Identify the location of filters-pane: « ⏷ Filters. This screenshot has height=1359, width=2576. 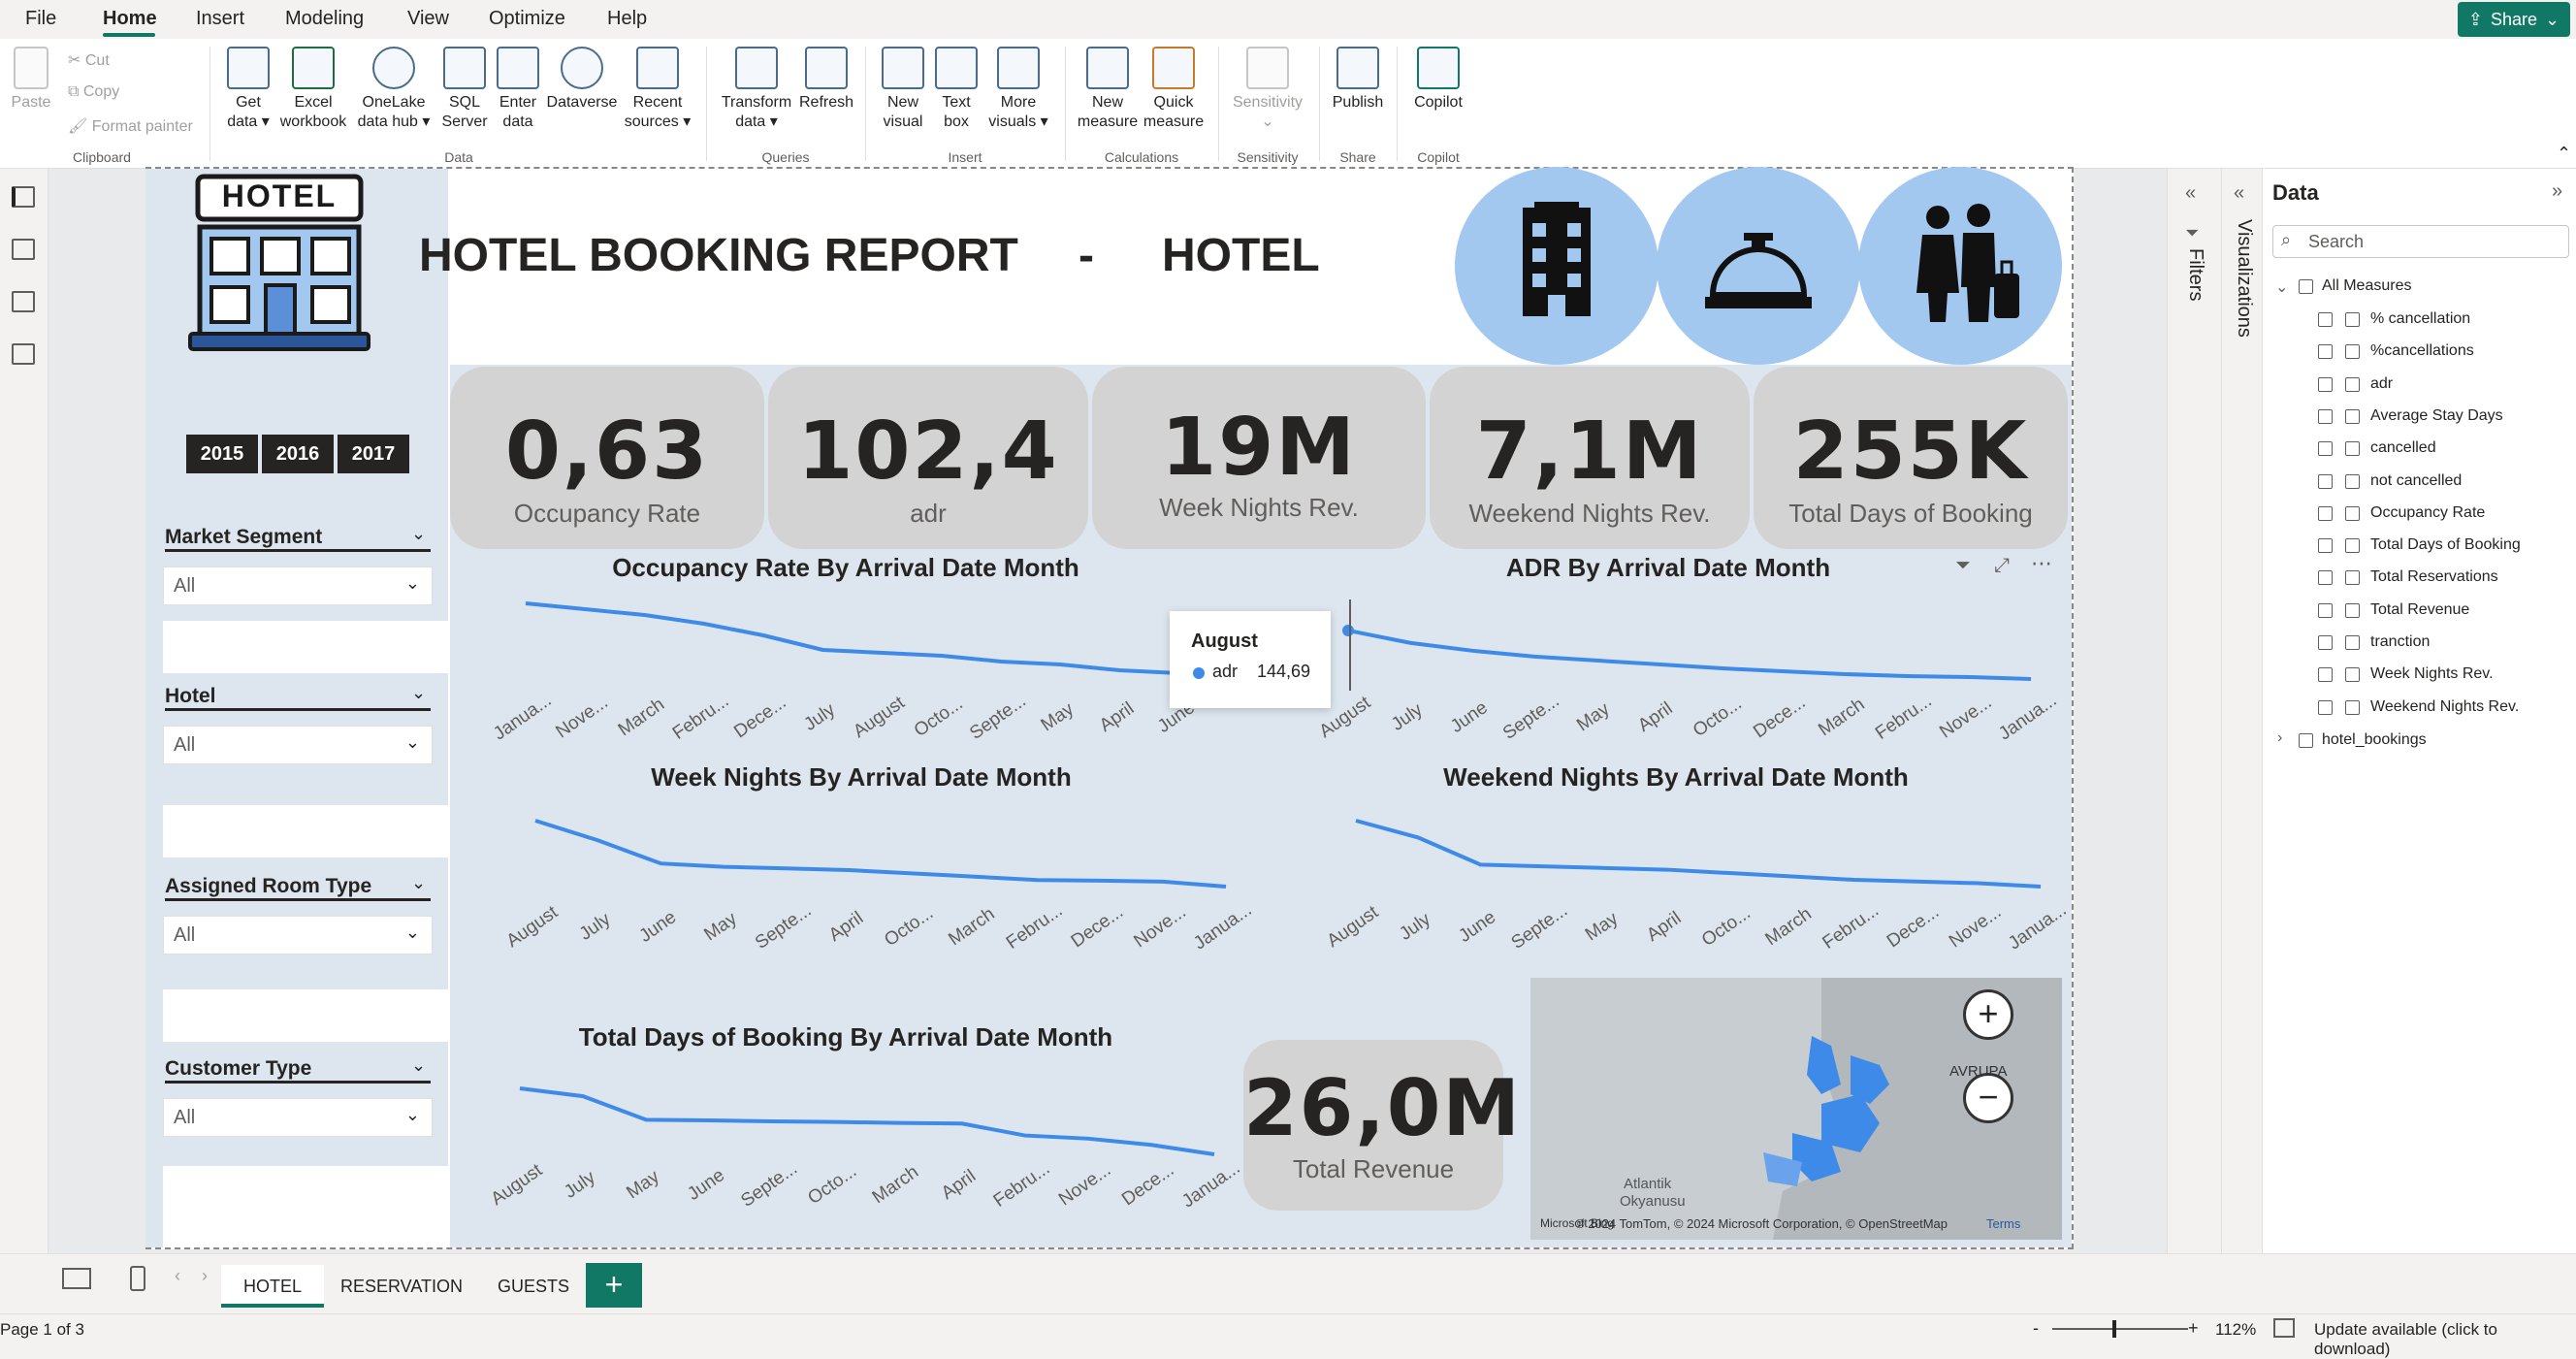
(2194, 711).